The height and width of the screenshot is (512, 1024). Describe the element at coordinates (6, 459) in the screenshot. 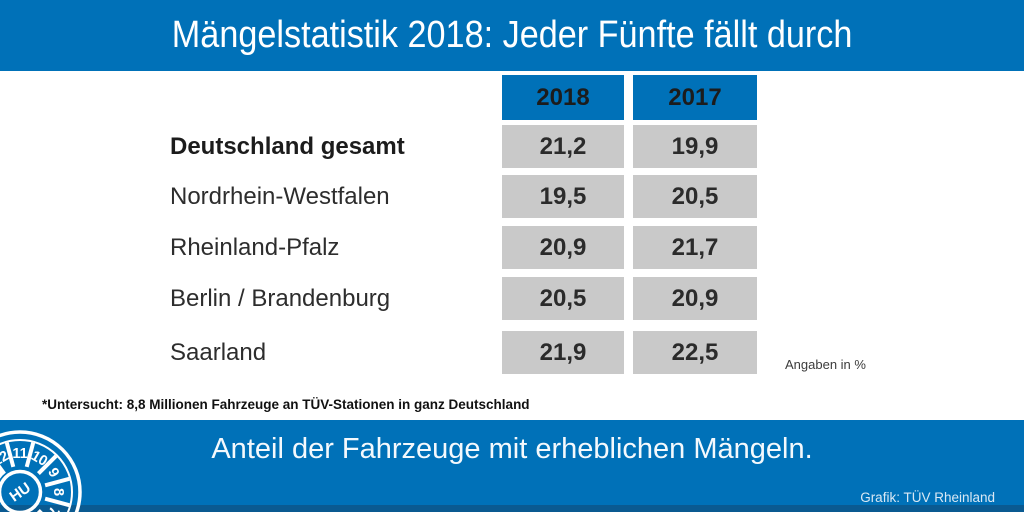

I see `badge-number: 12` at that location.